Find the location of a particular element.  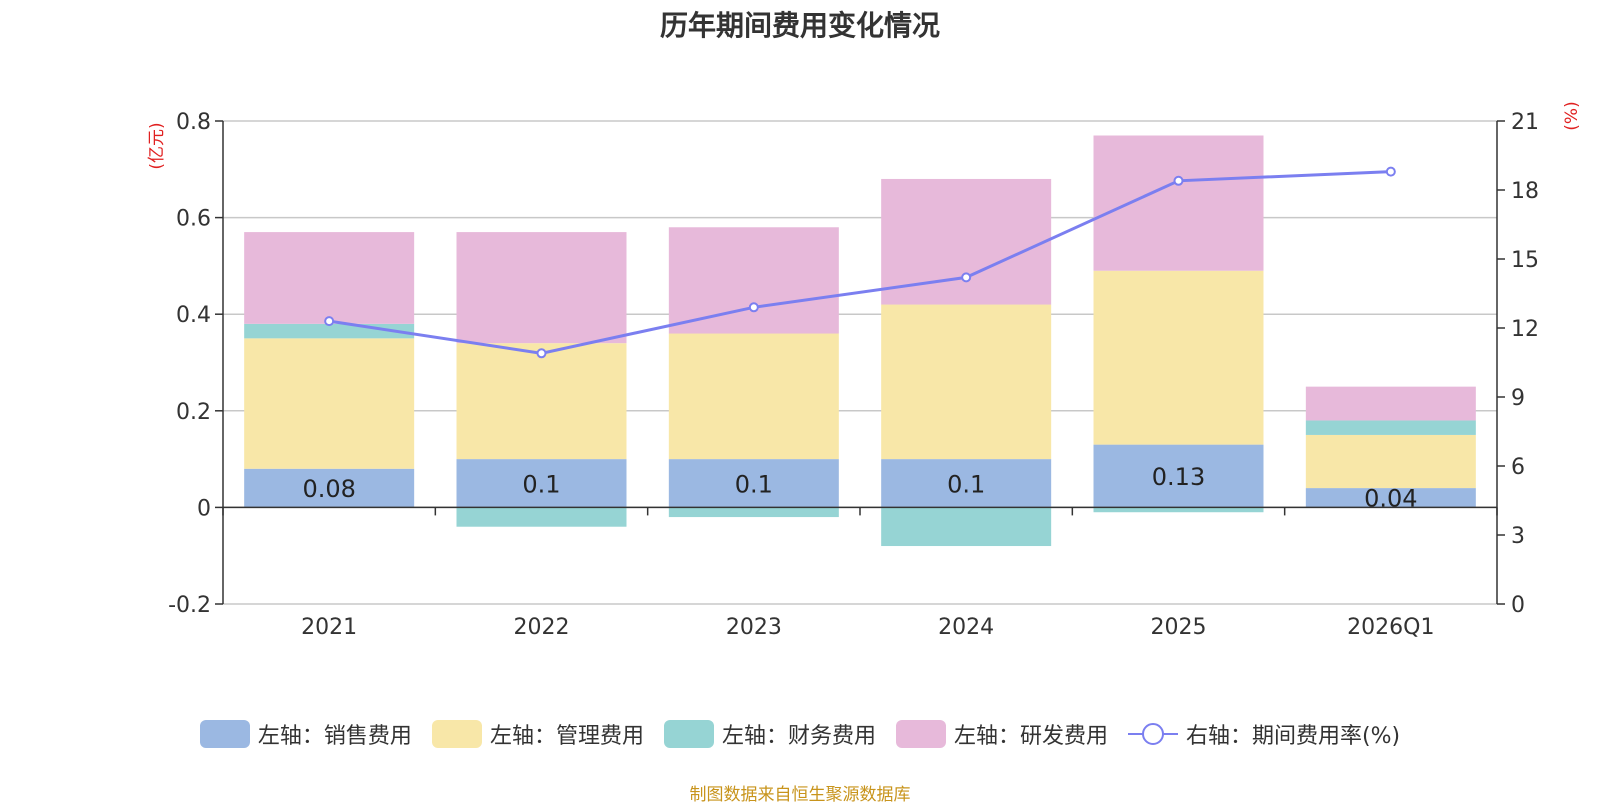

left-axis-tick-label: 0 is located at coordinates (204, 508).